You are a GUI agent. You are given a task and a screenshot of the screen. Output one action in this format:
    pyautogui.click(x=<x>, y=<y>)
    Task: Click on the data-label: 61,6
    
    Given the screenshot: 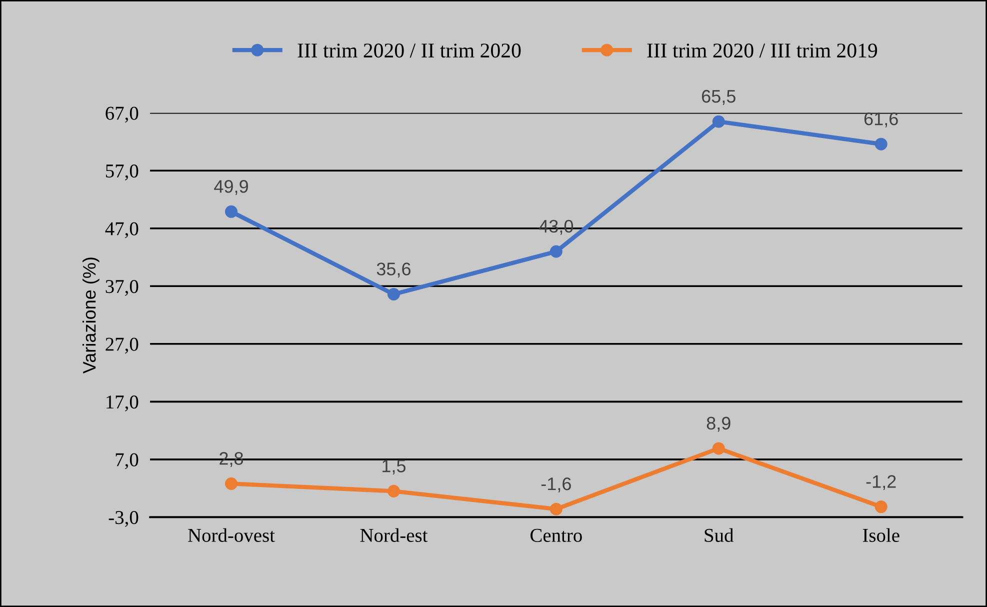 What is the action you would take?
    pyautogui.click(x=881, y=120)
    